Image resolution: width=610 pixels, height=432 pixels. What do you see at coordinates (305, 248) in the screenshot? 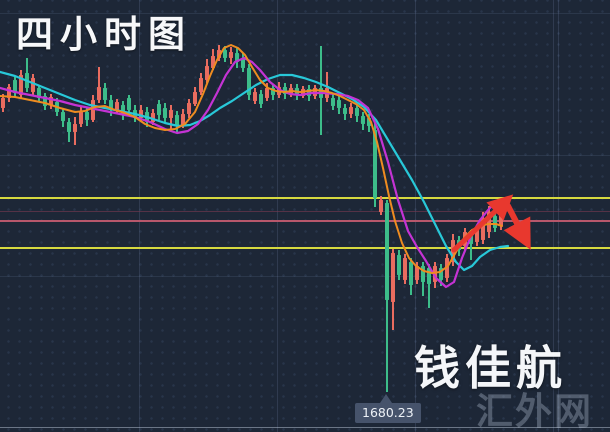
I see `yellow-support-line` at bounding box center [305, 248].